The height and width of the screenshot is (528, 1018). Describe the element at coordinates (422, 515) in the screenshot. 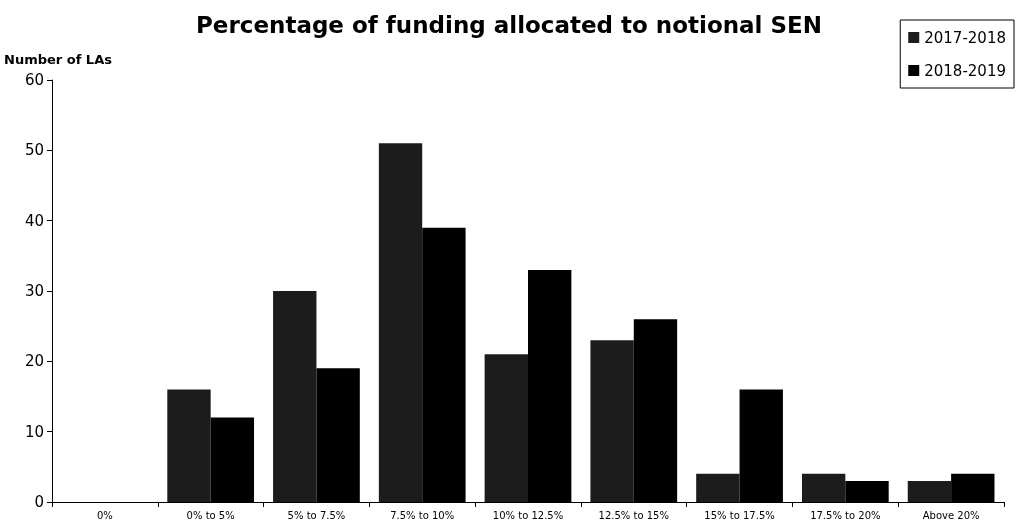

I see `x-tick-label: 7.5% to 10%` at that location.